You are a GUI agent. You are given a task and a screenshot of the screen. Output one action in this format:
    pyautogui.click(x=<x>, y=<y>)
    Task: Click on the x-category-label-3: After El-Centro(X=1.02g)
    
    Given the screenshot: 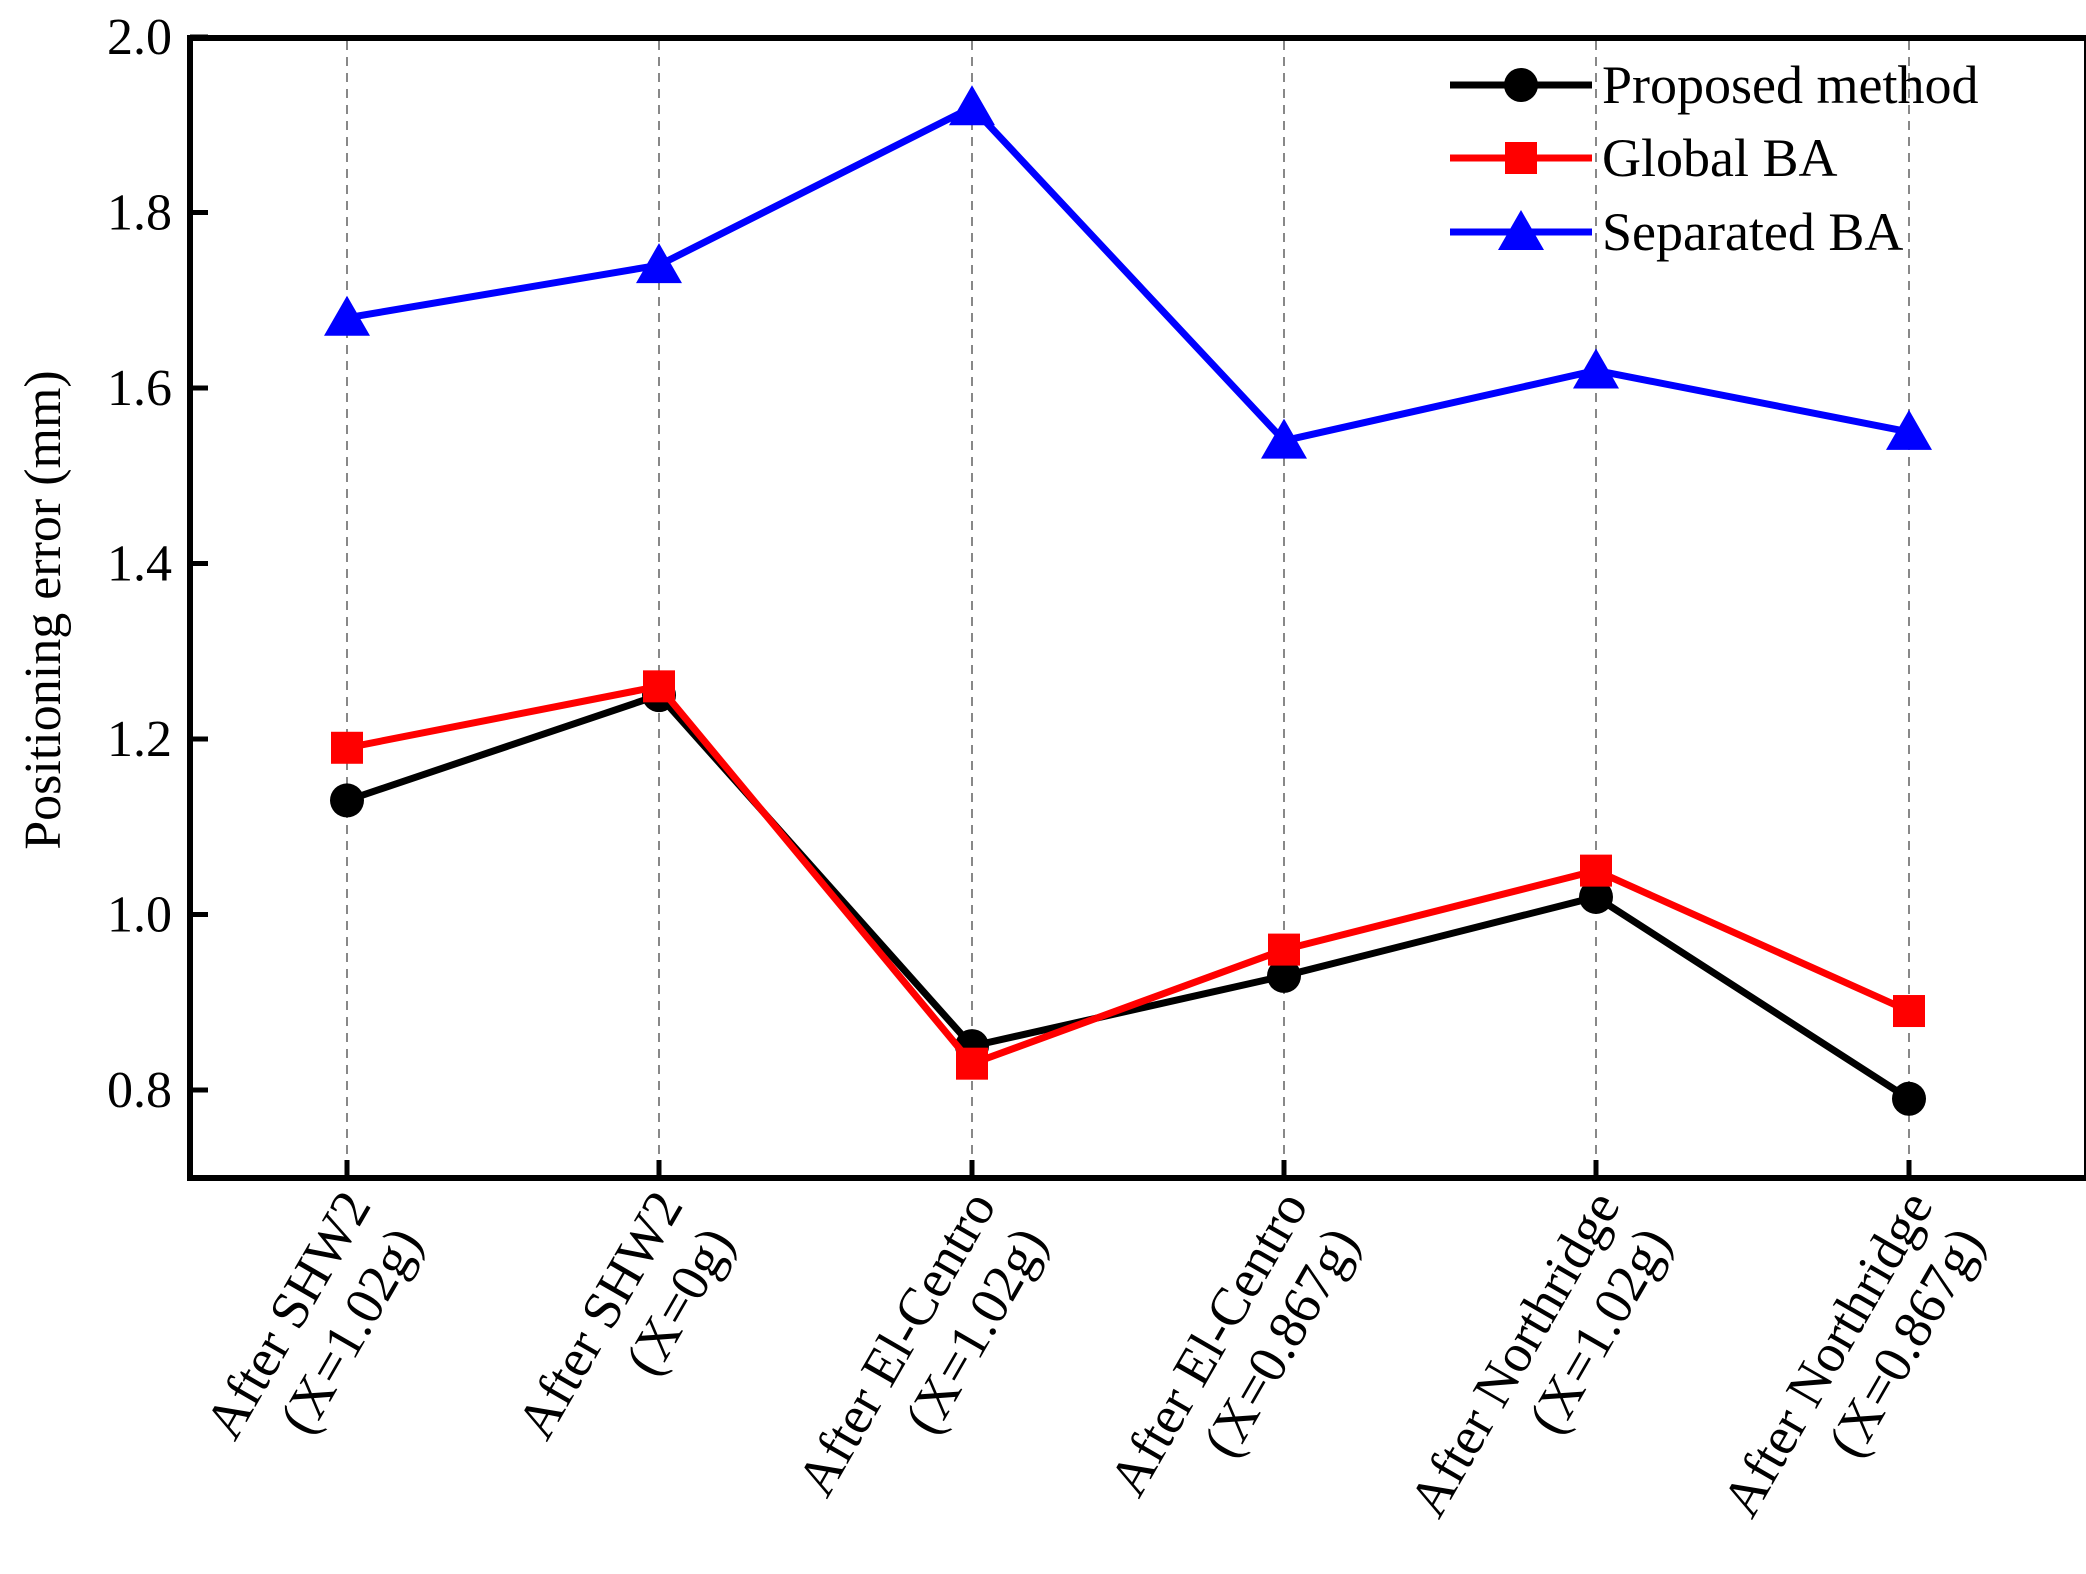 What is the action you would take?
    pyautogui.click(x=921, y=1343)
    